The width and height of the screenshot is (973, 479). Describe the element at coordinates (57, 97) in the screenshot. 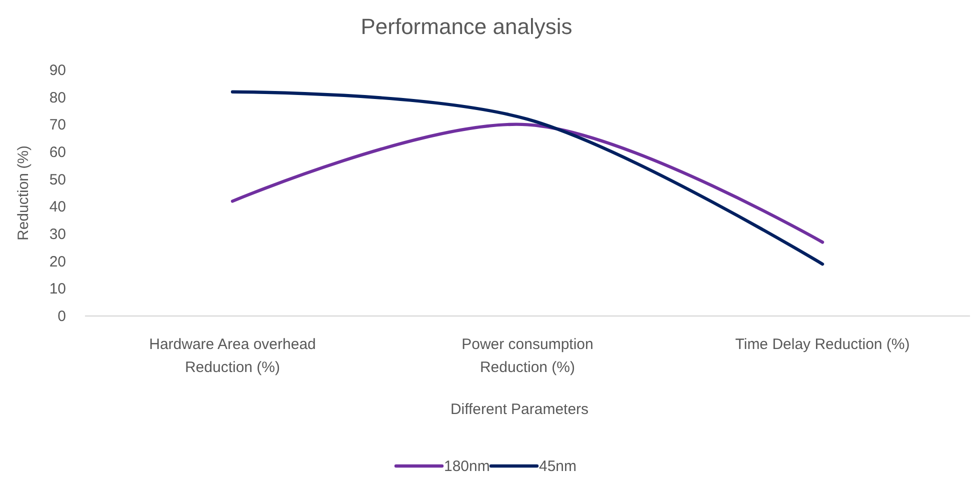

I see `y-tick-label: 80` at that location.